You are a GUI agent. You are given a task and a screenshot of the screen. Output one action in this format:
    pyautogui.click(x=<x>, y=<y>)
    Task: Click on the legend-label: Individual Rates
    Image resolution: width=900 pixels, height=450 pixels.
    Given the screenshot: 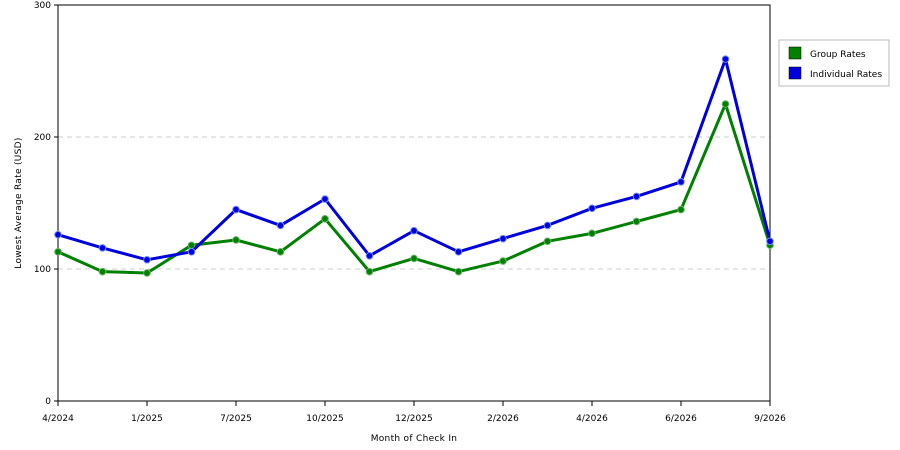 What is the action you would take?
    pyautogui.click(x=846, y=75)
    